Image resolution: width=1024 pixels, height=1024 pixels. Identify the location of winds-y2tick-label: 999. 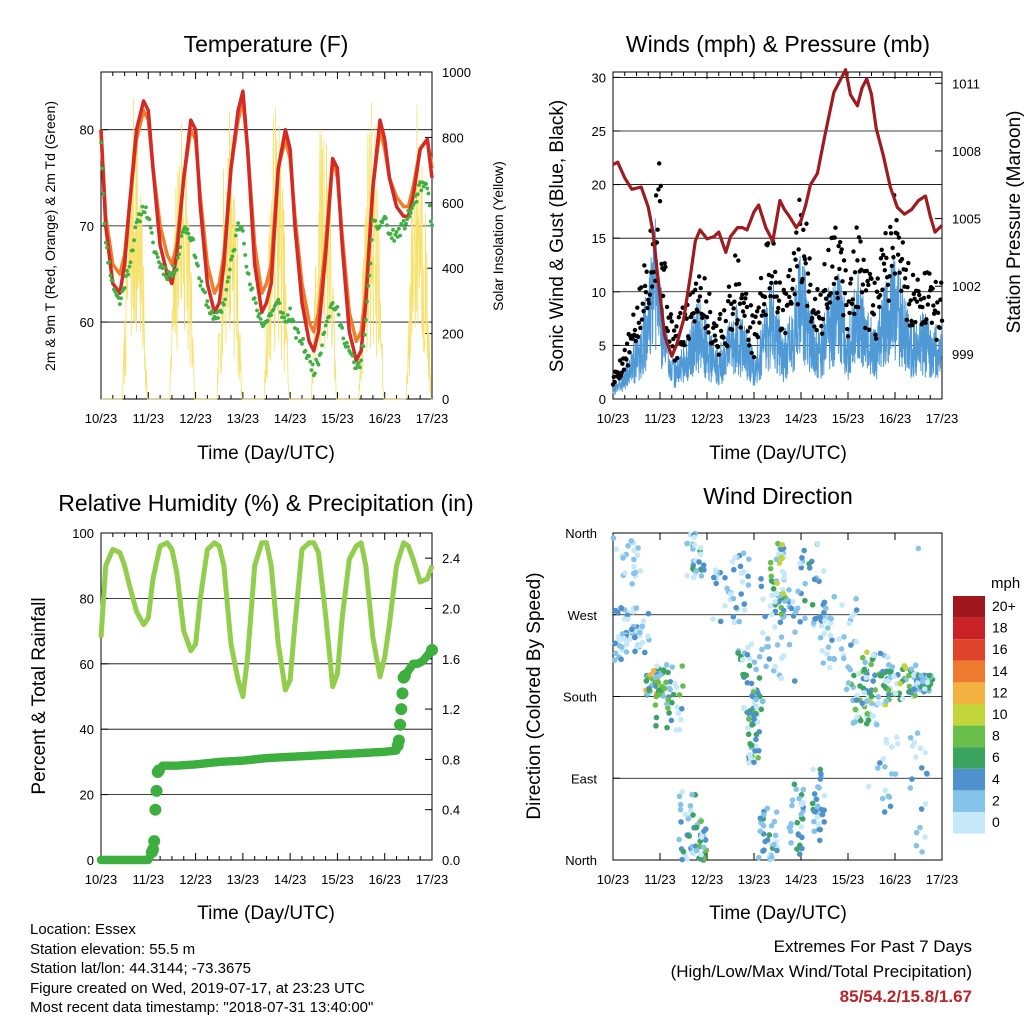
(963, 354).